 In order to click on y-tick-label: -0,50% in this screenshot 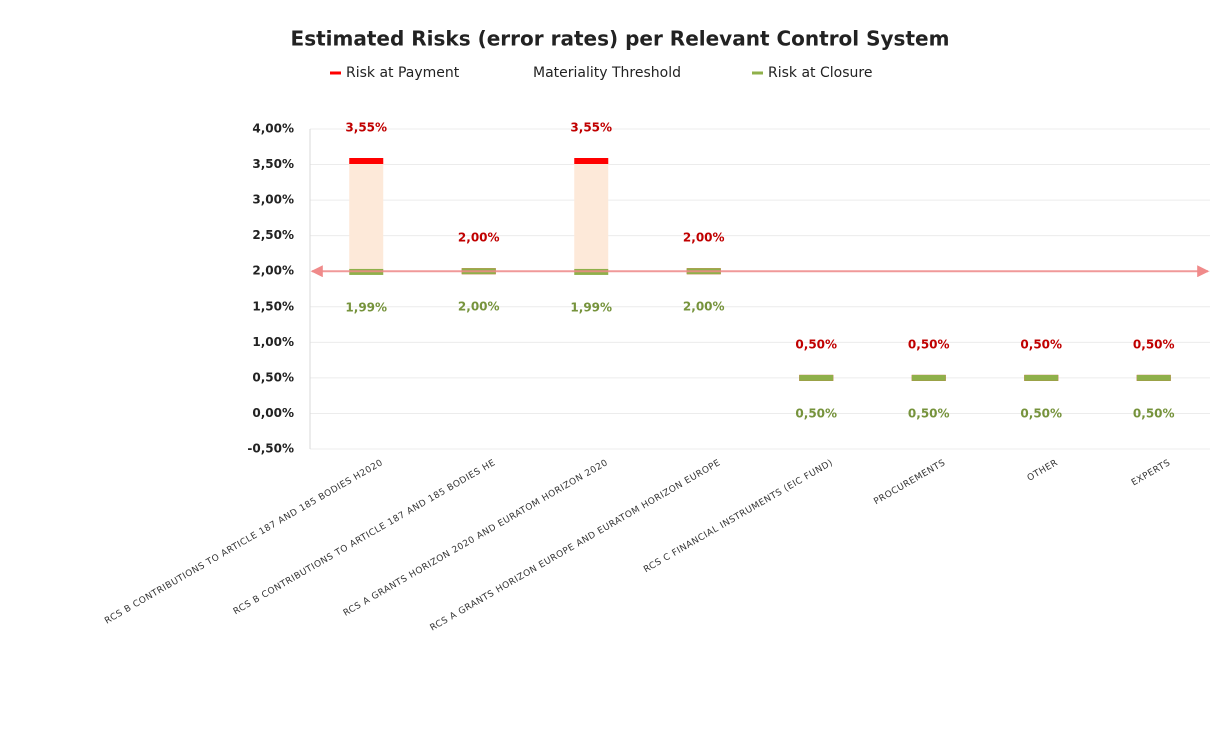, I will do `click(270, 449)`.